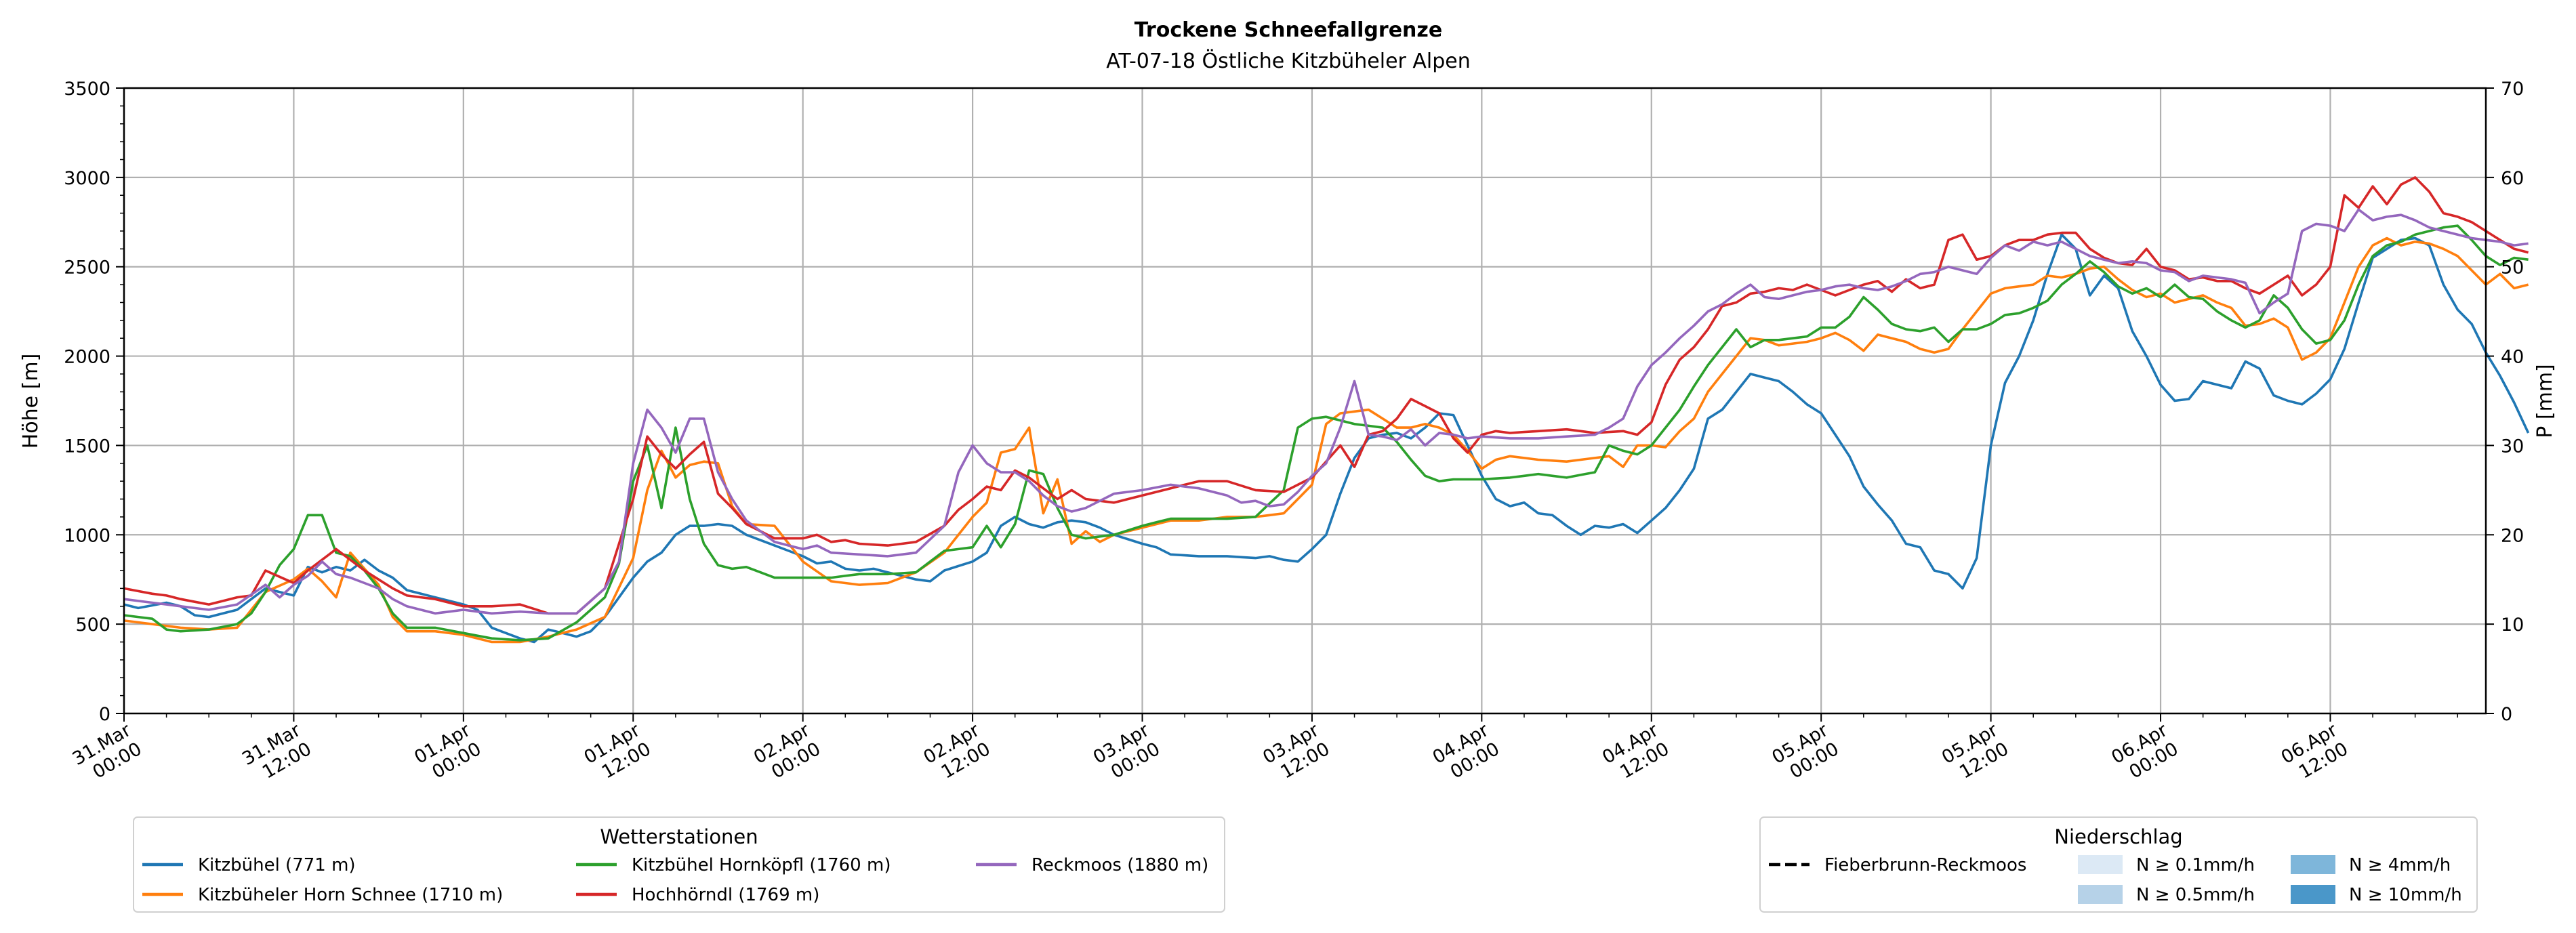 This screenshot has height=933, width=2576. I want to click on y-tick-label-right: 0, so click(2506, 714).